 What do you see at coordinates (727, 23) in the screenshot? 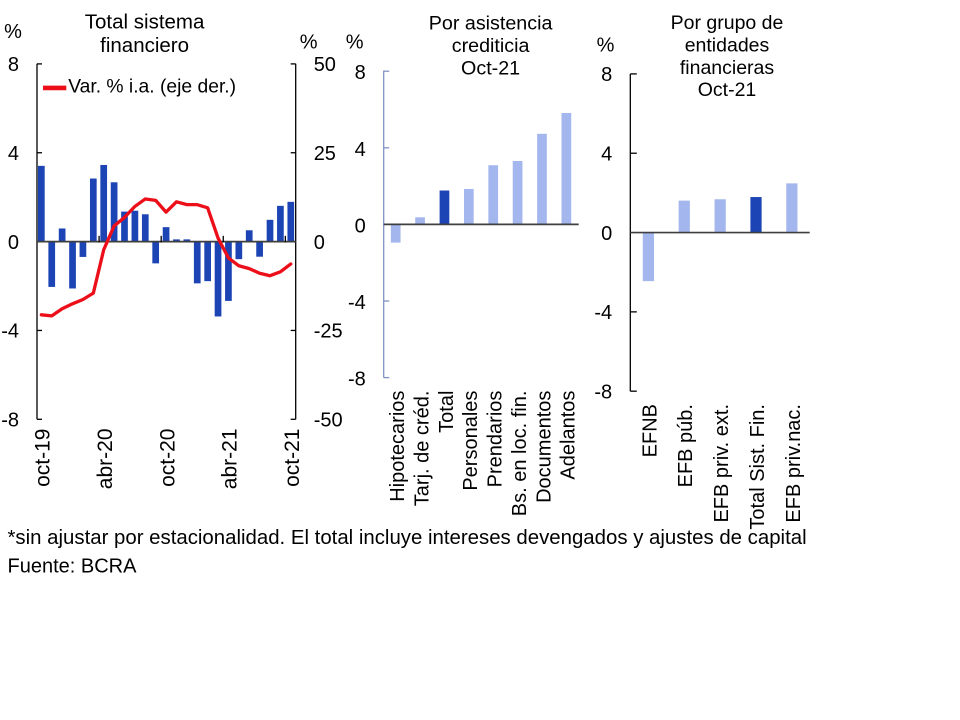
I see `svg-text: Por grupo de` at bounding box center [727, 23].